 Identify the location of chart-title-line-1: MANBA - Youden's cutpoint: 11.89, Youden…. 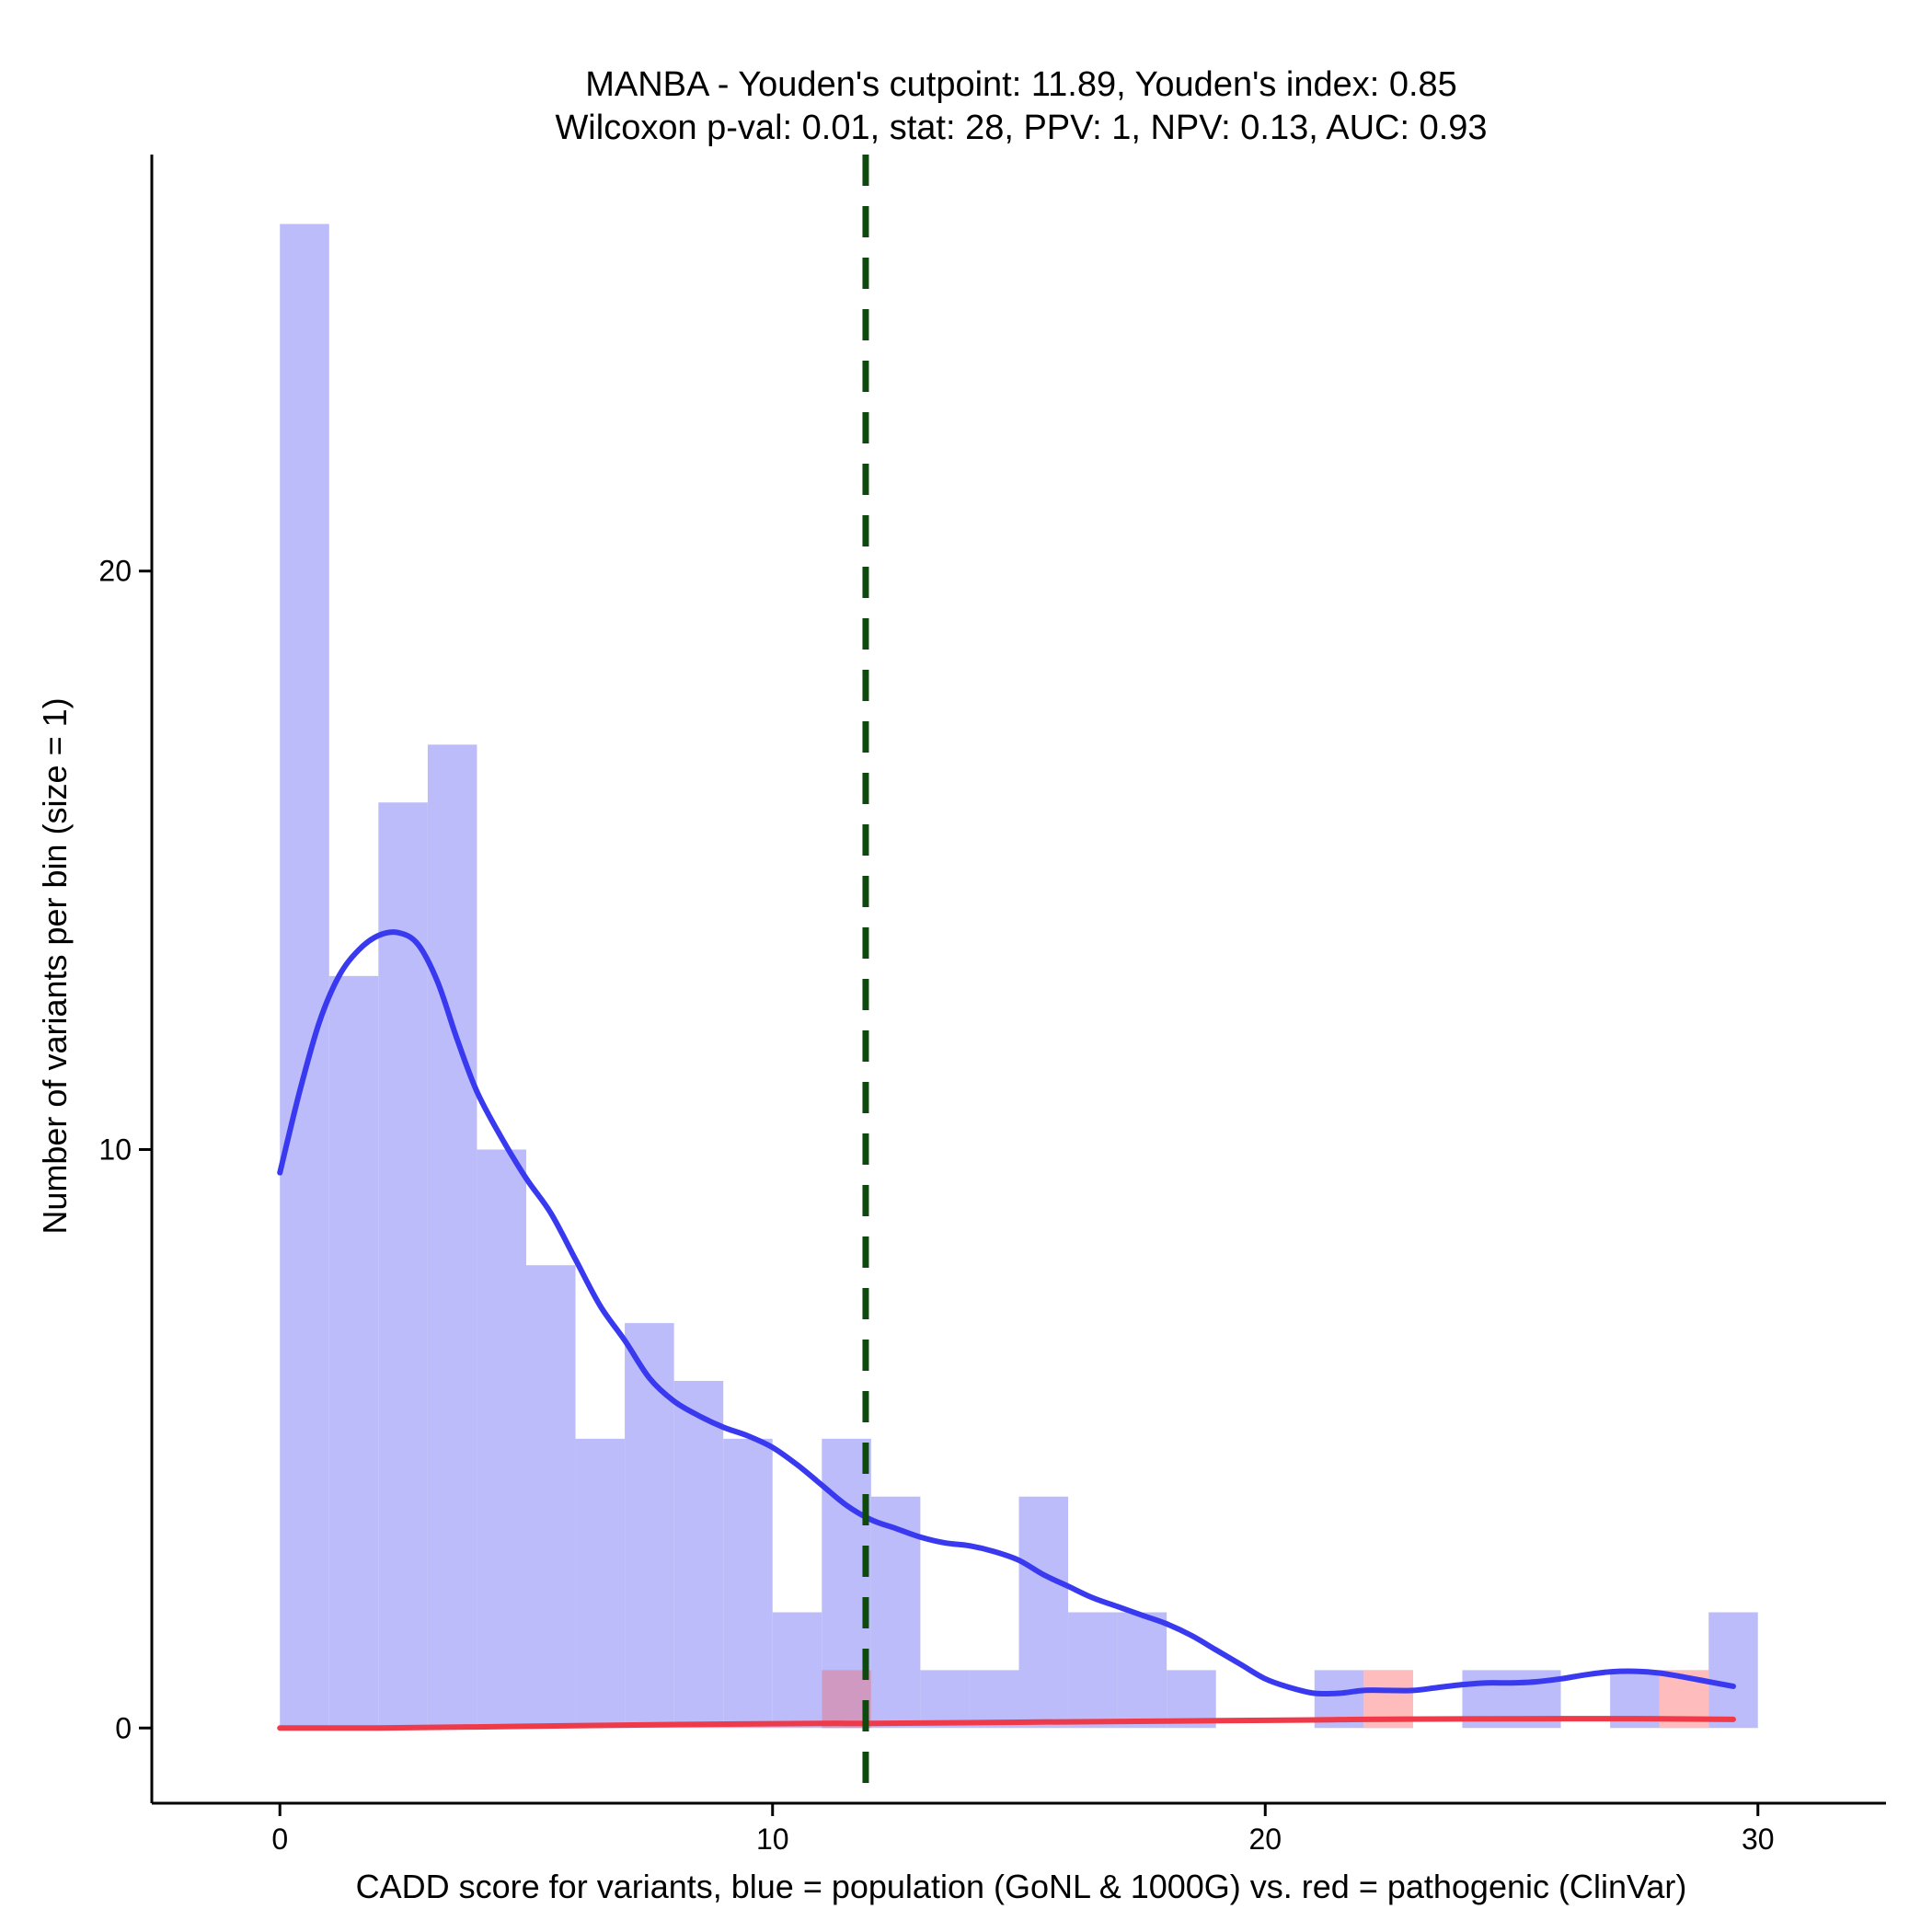
(1021, 84).